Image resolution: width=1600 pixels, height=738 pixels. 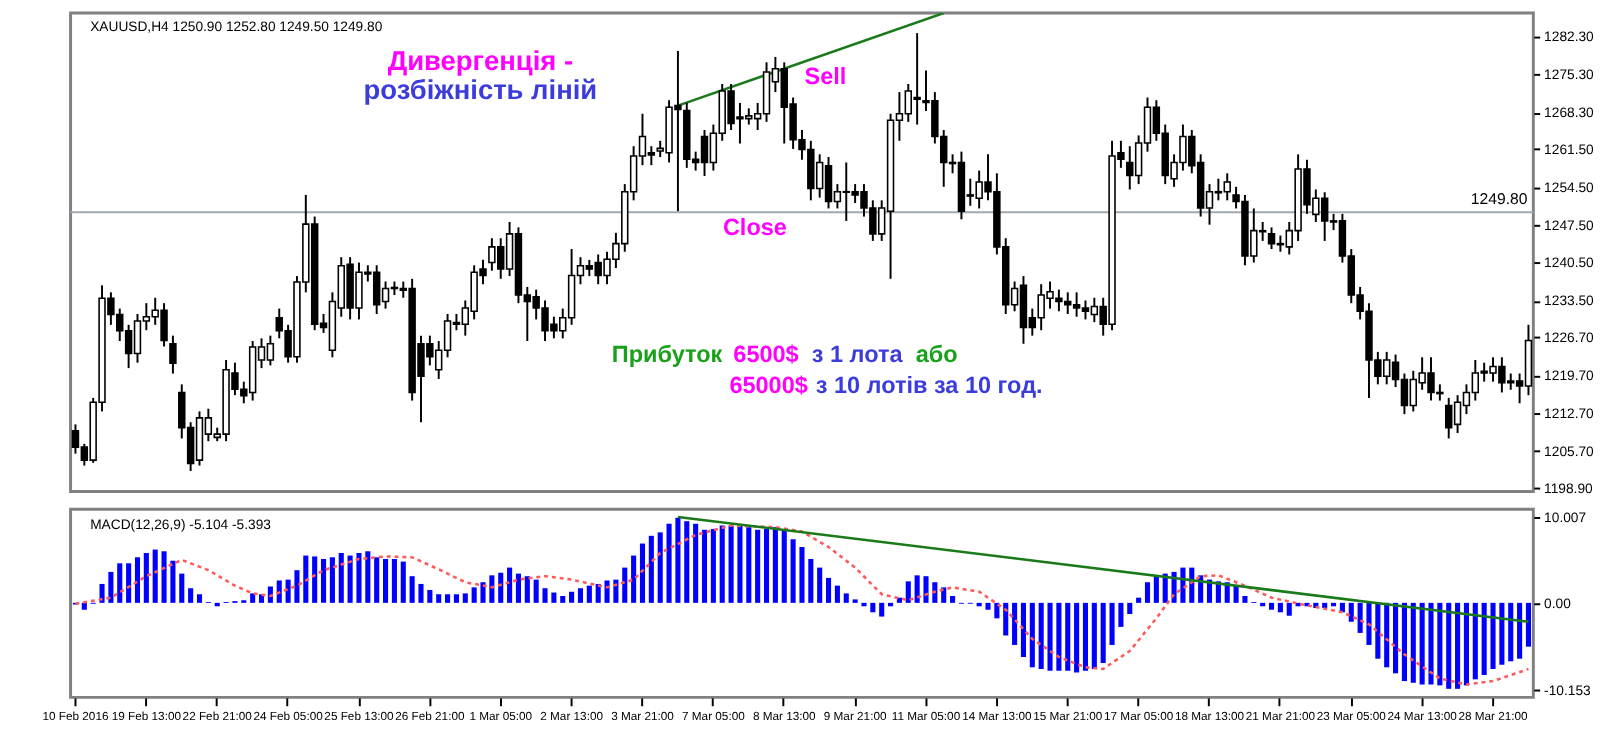 What do you see at coordinates (766, 355) in the screenshot?
I see `annotation: 6500$` at bounding box center [766, 355].